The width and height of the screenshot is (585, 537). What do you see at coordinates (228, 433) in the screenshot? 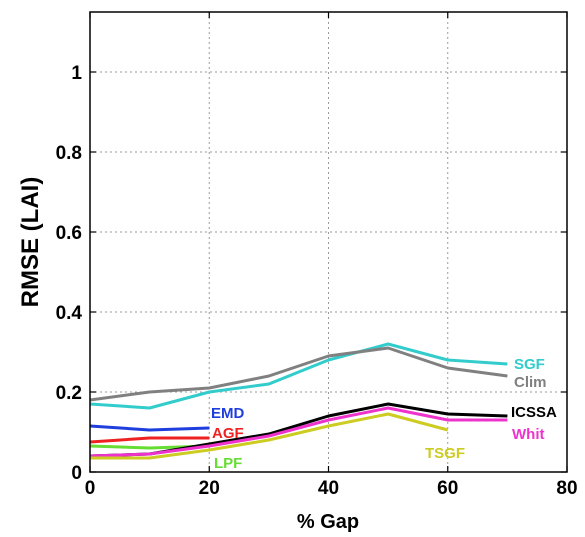
I see `series-label-agf: AGF` at bounding box center [228, 433].